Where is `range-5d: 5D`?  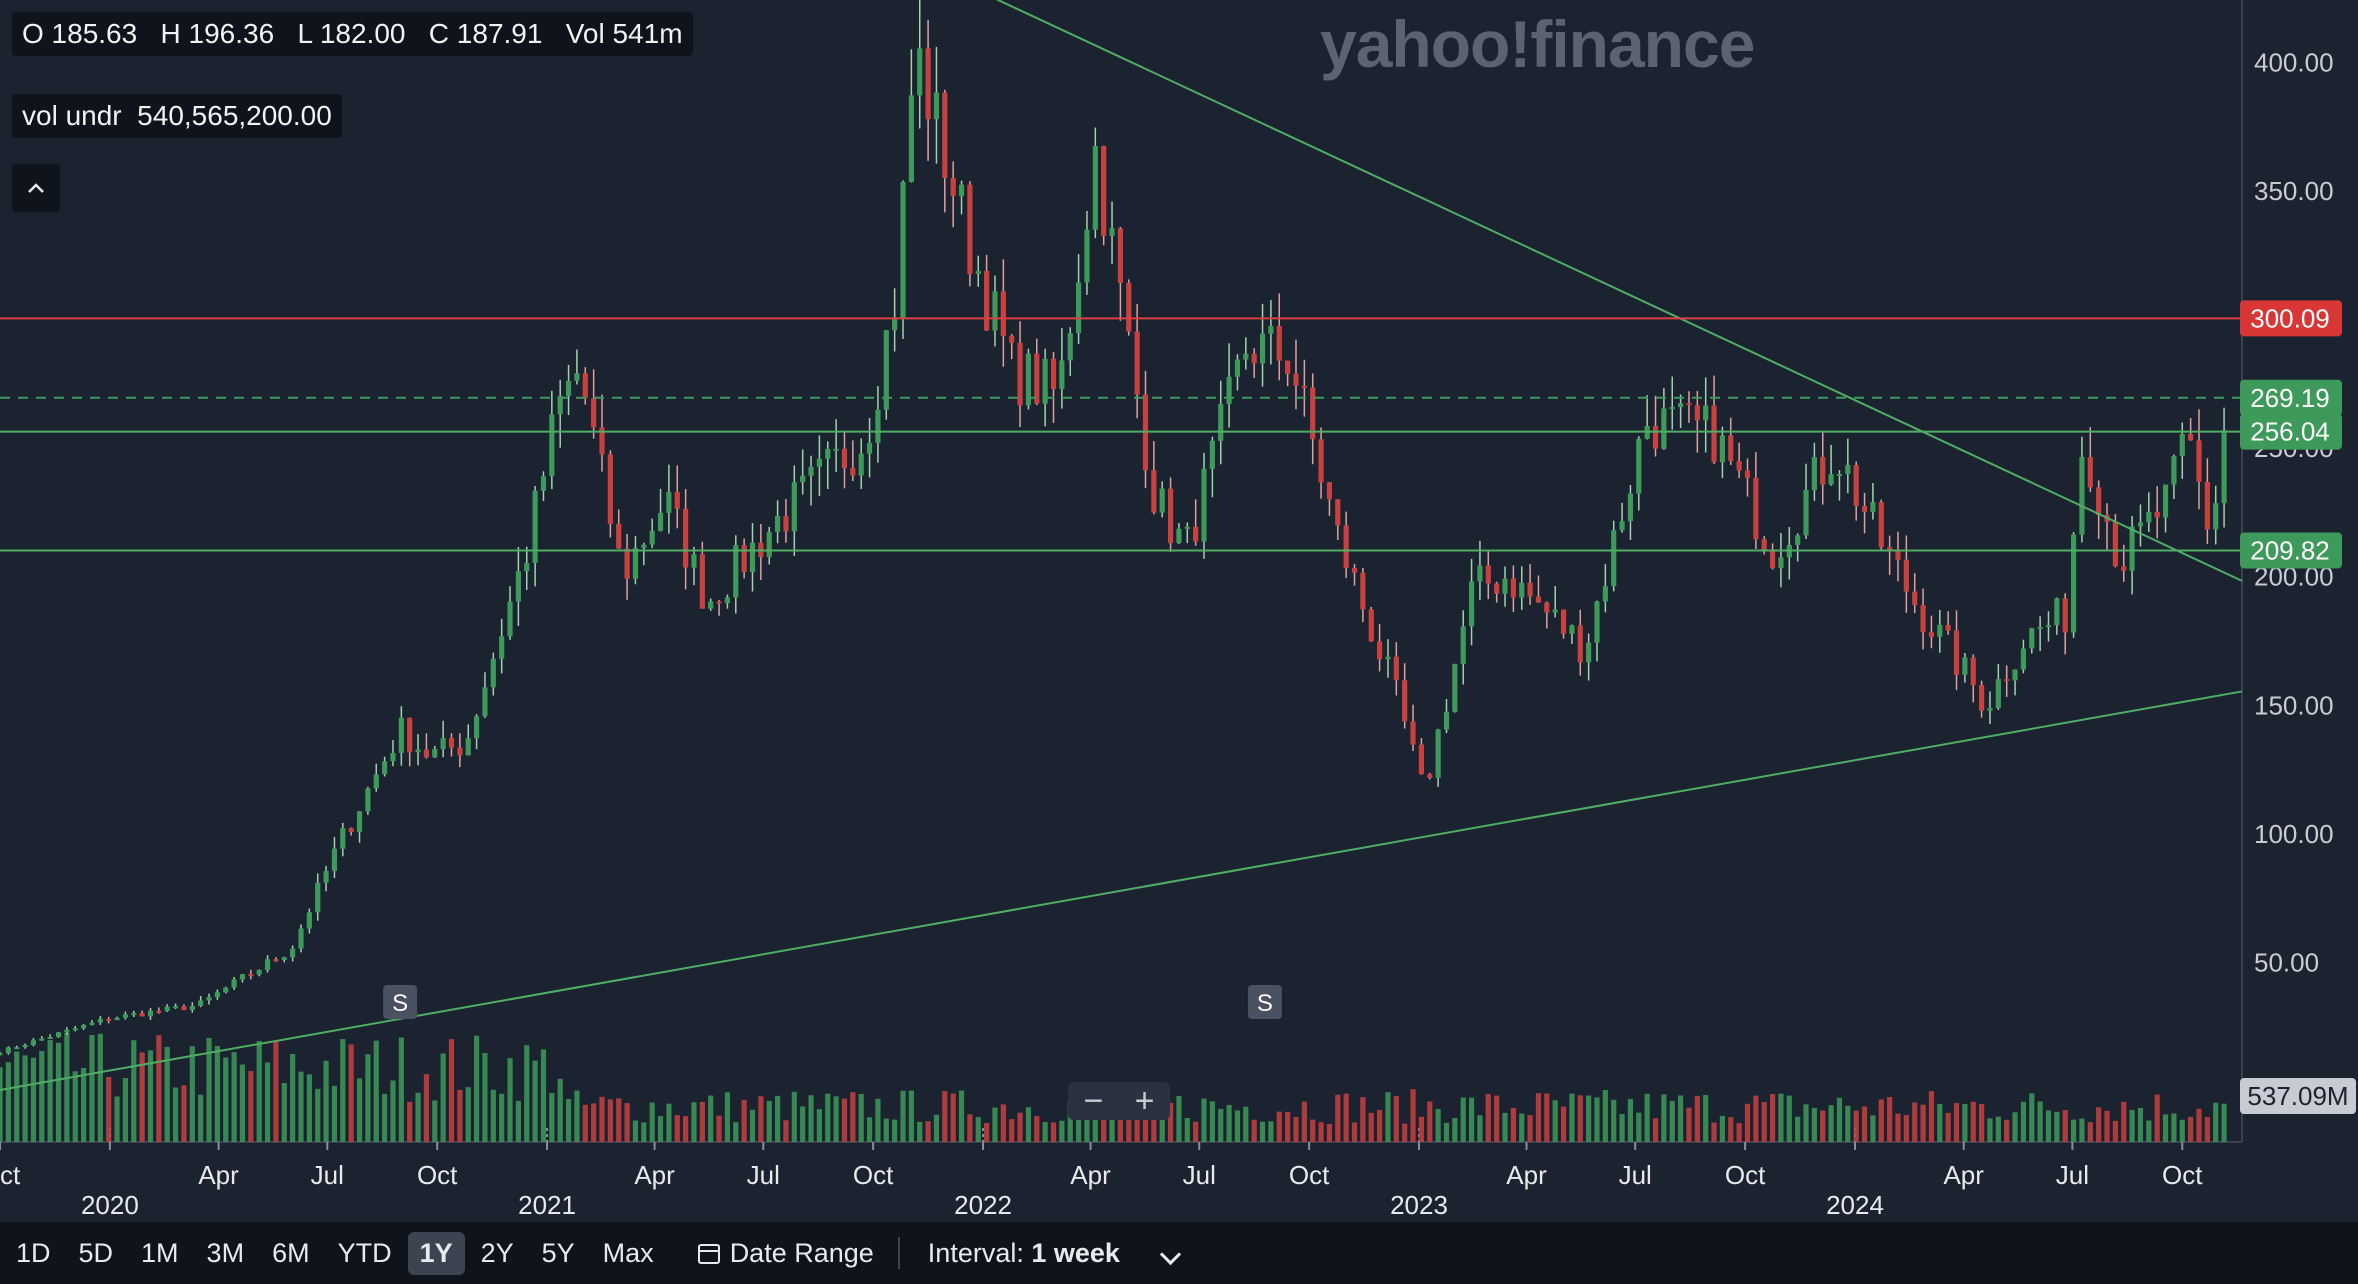 range-5d: 5D is located at coordinates (96, 1252).